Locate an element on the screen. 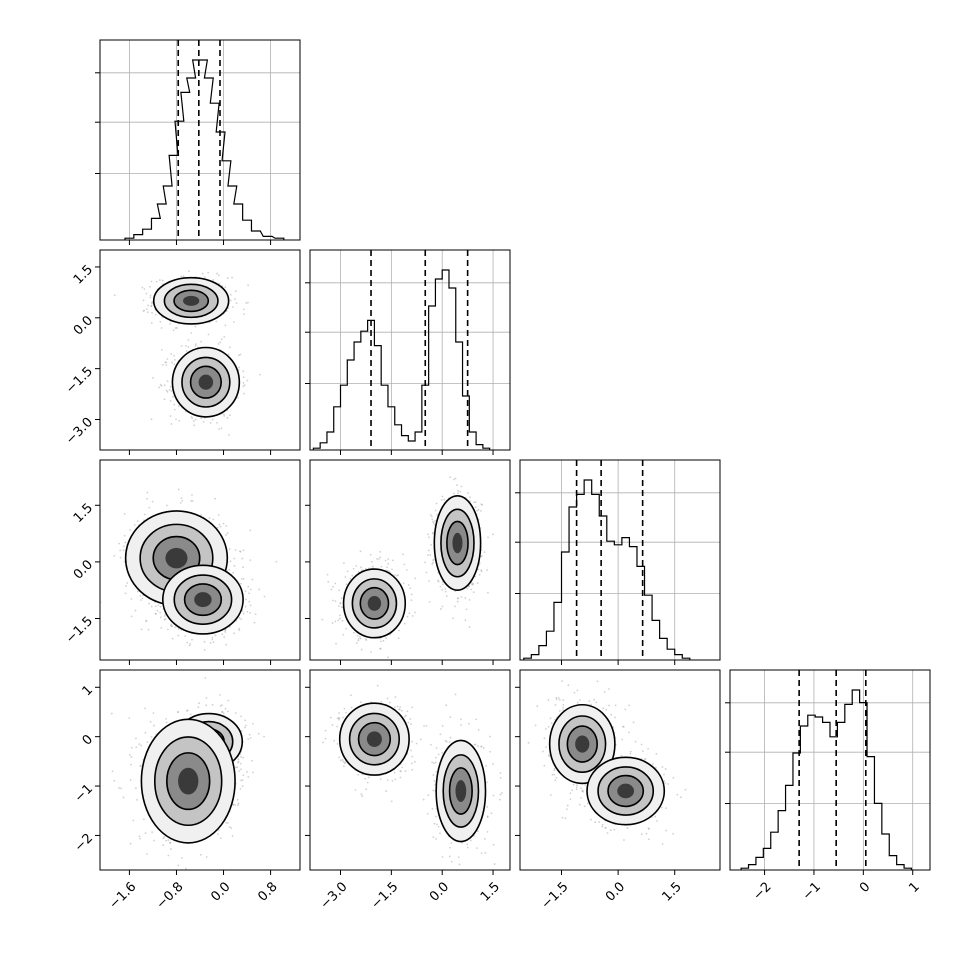 The width and height of the screenshot is (970, 970). contour-line is located at coordinates (191, 301).